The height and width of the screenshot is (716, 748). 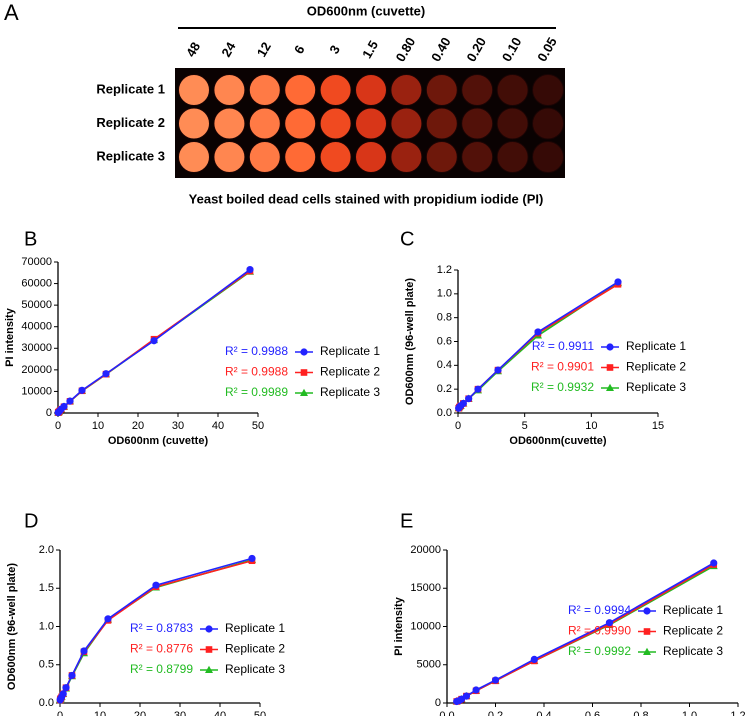 What do you see at coordinates (46, 588) in the screenshot?
I see `y-tick-label: 1.5` at bounding box center [46, 588].